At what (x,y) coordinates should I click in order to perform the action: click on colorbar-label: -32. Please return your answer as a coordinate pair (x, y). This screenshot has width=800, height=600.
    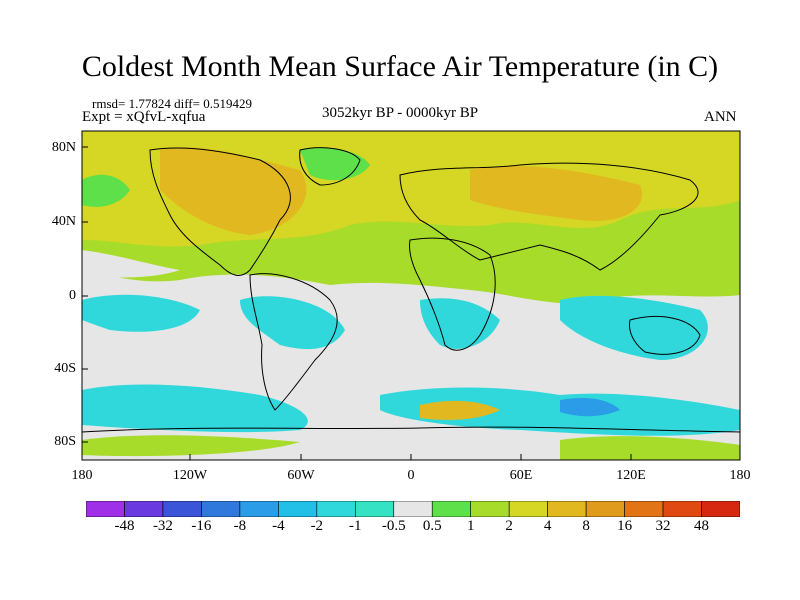
    Looking at the image, I should click on (162, 526).